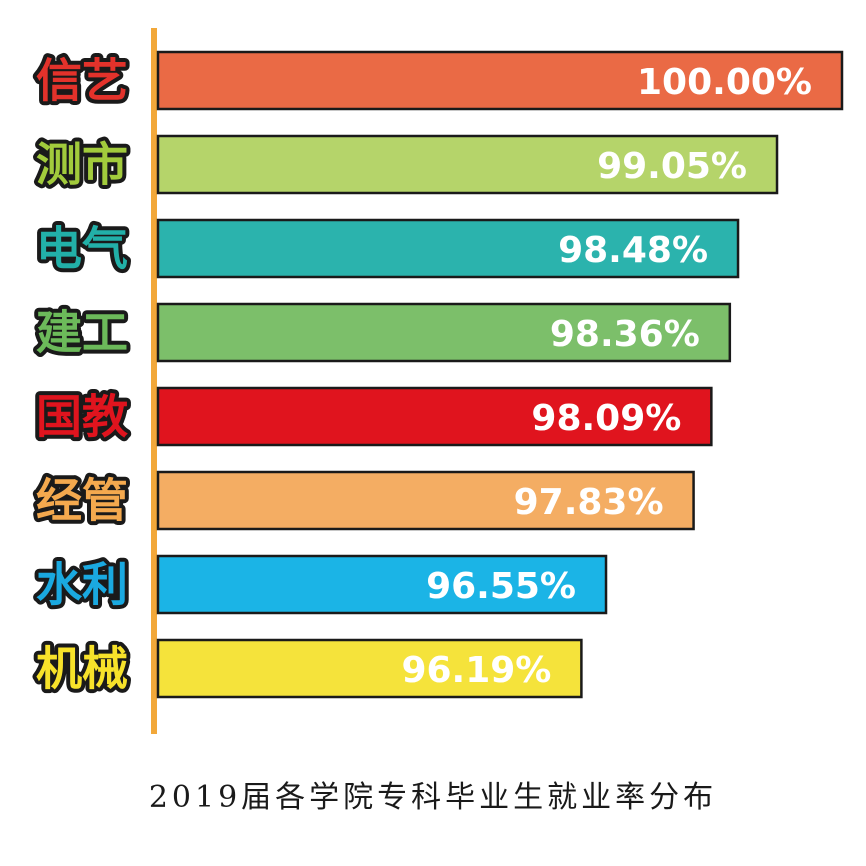 Image resolution: width=866 pixels, height=866 pixels. What do you see at coordinates (606, 418) in the screenshot?
I see `value-label: 98.09%` at bounding box center [606, 418].